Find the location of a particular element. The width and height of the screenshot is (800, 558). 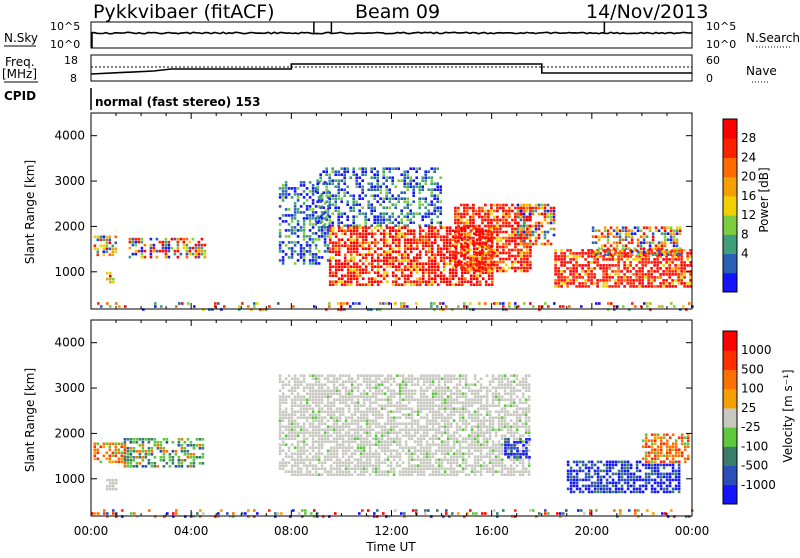

nave-label: Nave is located at coordinates (761, 71).